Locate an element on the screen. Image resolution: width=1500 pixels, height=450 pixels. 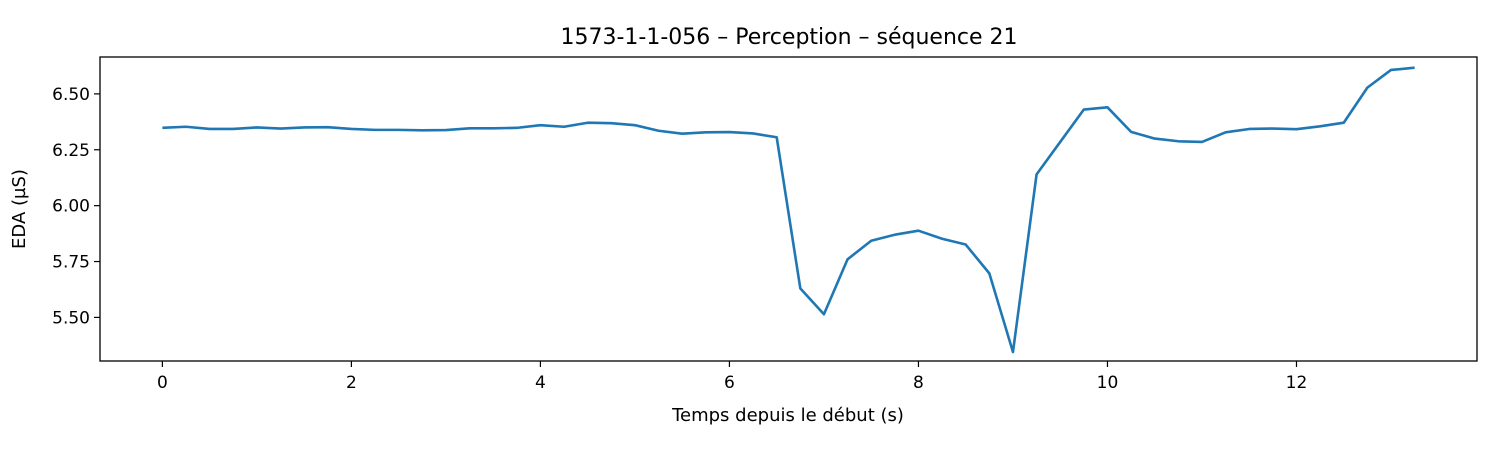
x-tick-label: 12 is located at coordinates (1297, 383).